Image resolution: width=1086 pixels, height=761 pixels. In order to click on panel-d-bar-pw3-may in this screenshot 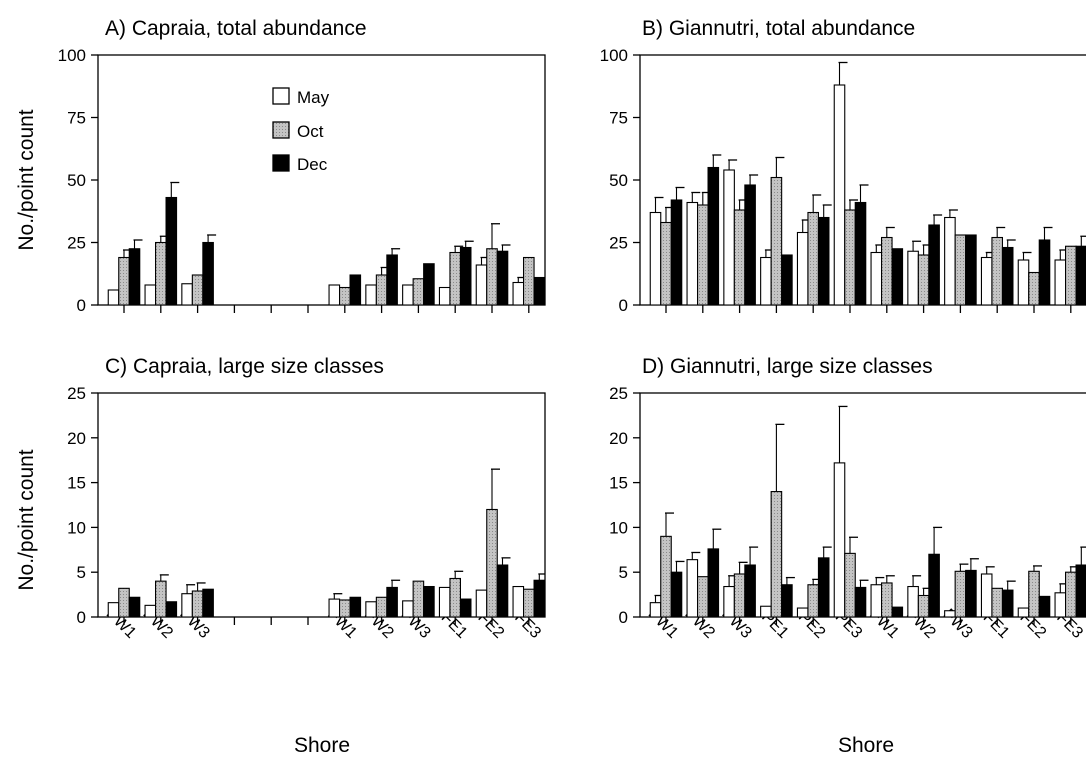, I will do `click(729, 601)`.